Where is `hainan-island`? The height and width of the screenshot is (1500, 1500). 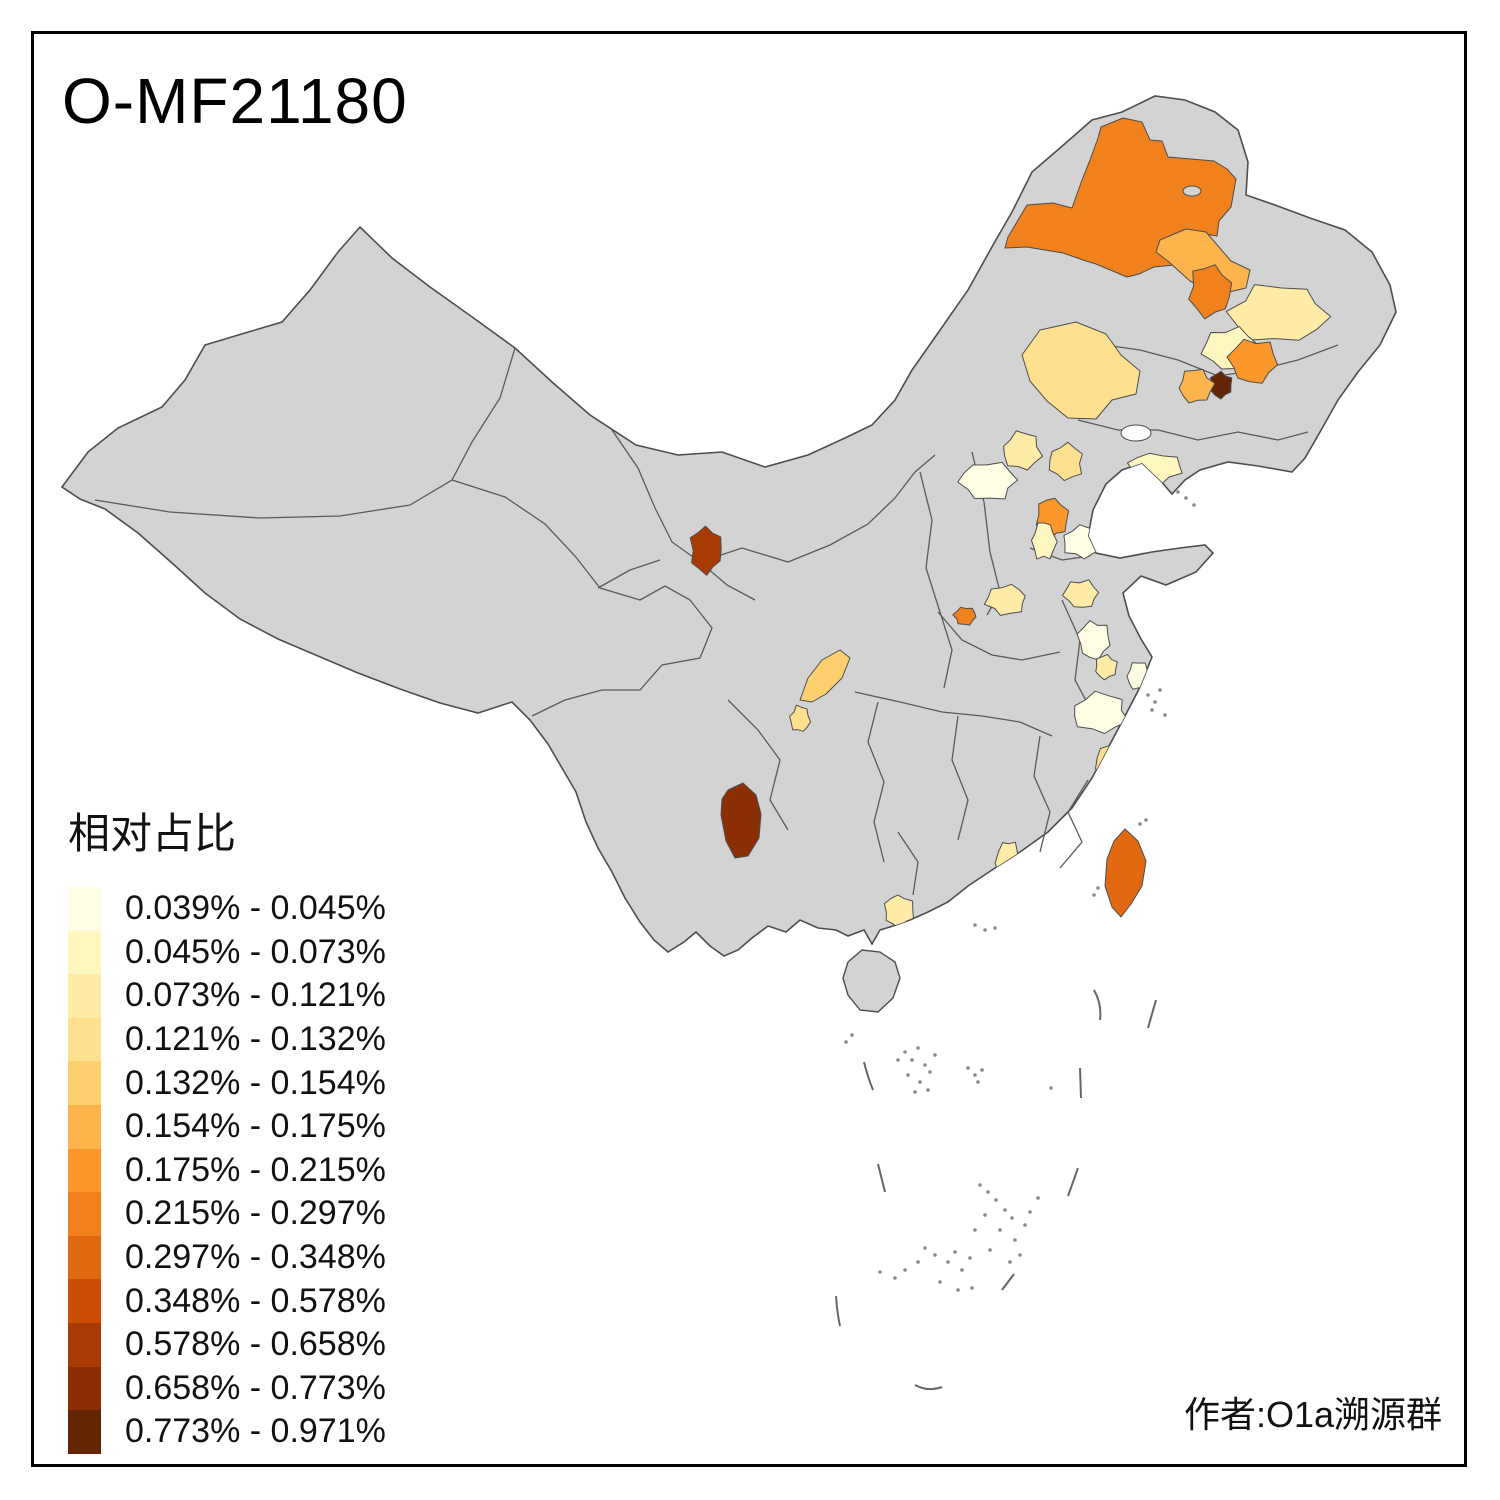 hainan-island is located at coordinates (871, 981).